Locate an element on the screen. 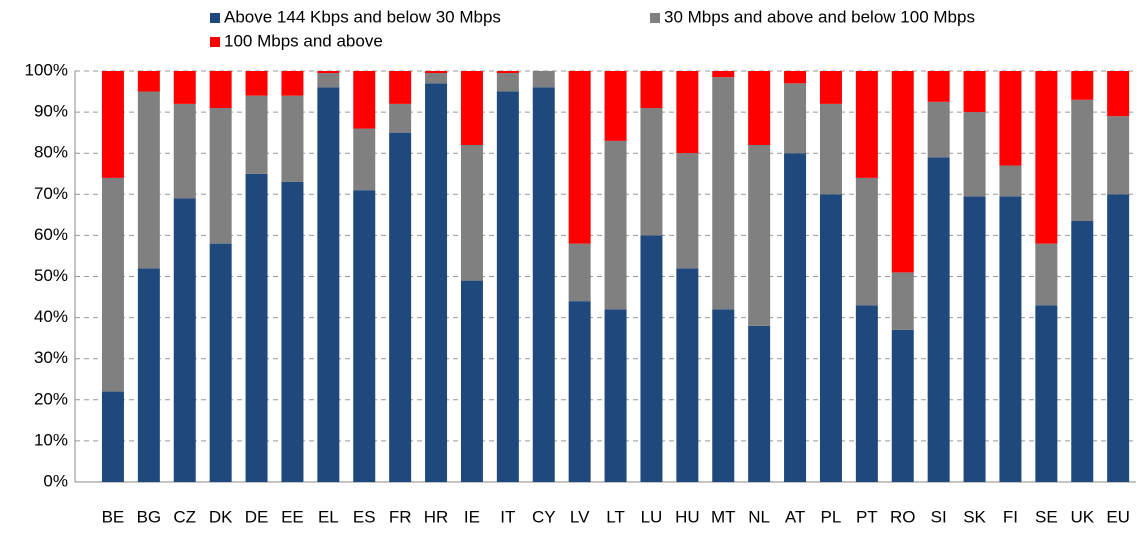  x-tick-label: EL is located at coordinates (328, 516).